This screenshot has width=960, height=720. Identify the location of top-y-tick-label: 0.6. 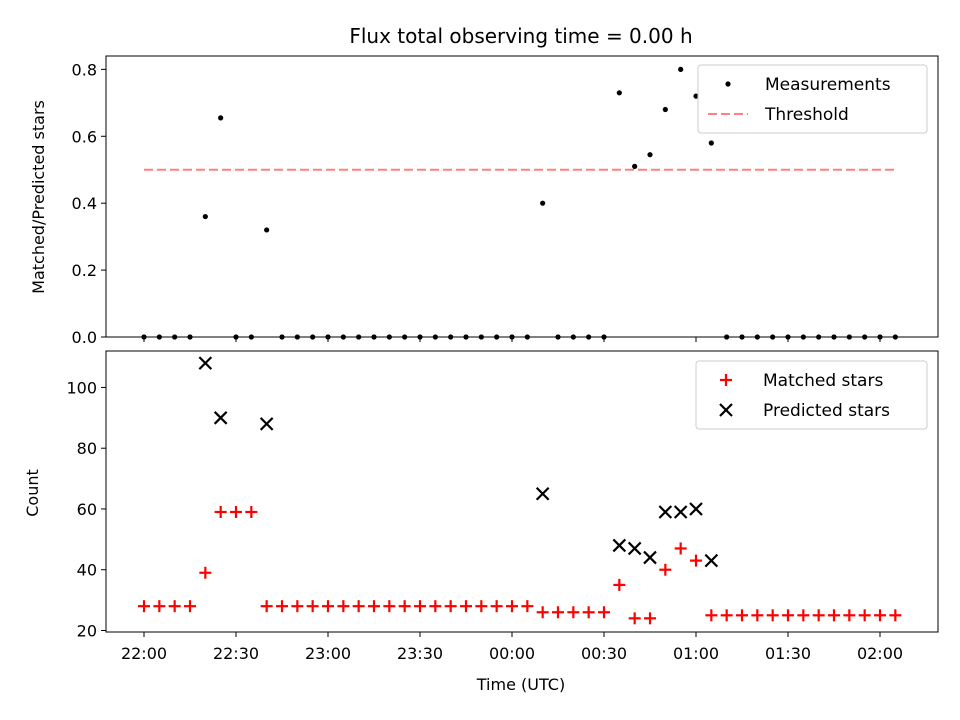
(84, 136).